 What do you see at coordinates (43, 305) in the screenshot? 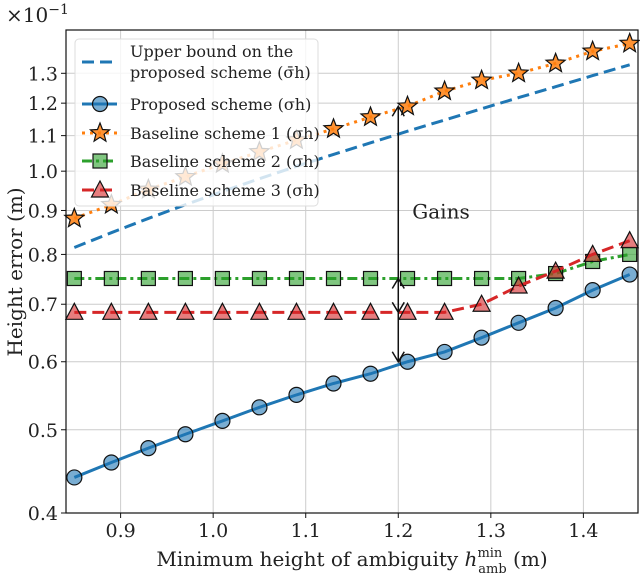
I see `y-tick-label: 0.7` at bounding box center [43, 305].